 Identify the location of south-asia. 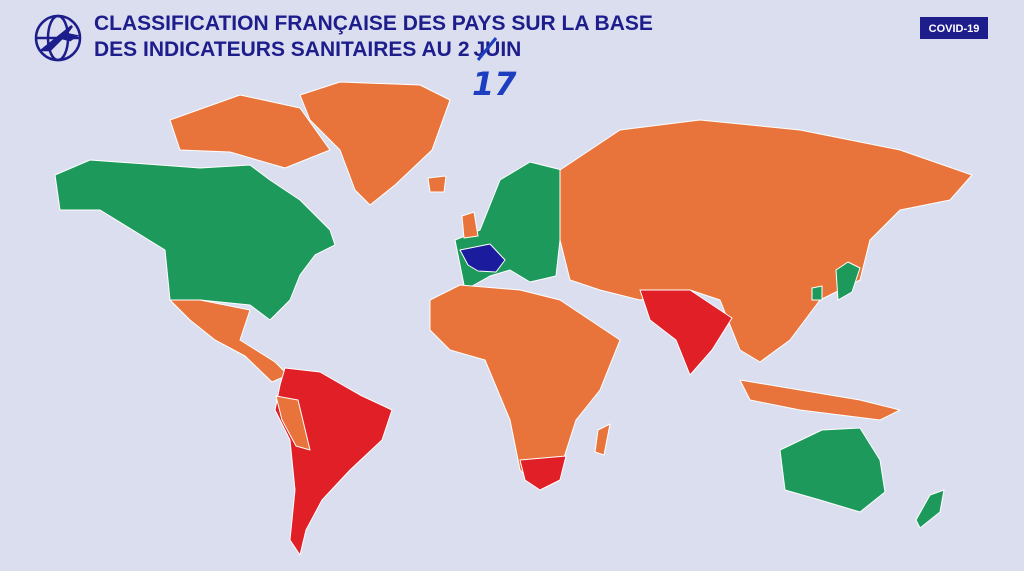
(686, 332).